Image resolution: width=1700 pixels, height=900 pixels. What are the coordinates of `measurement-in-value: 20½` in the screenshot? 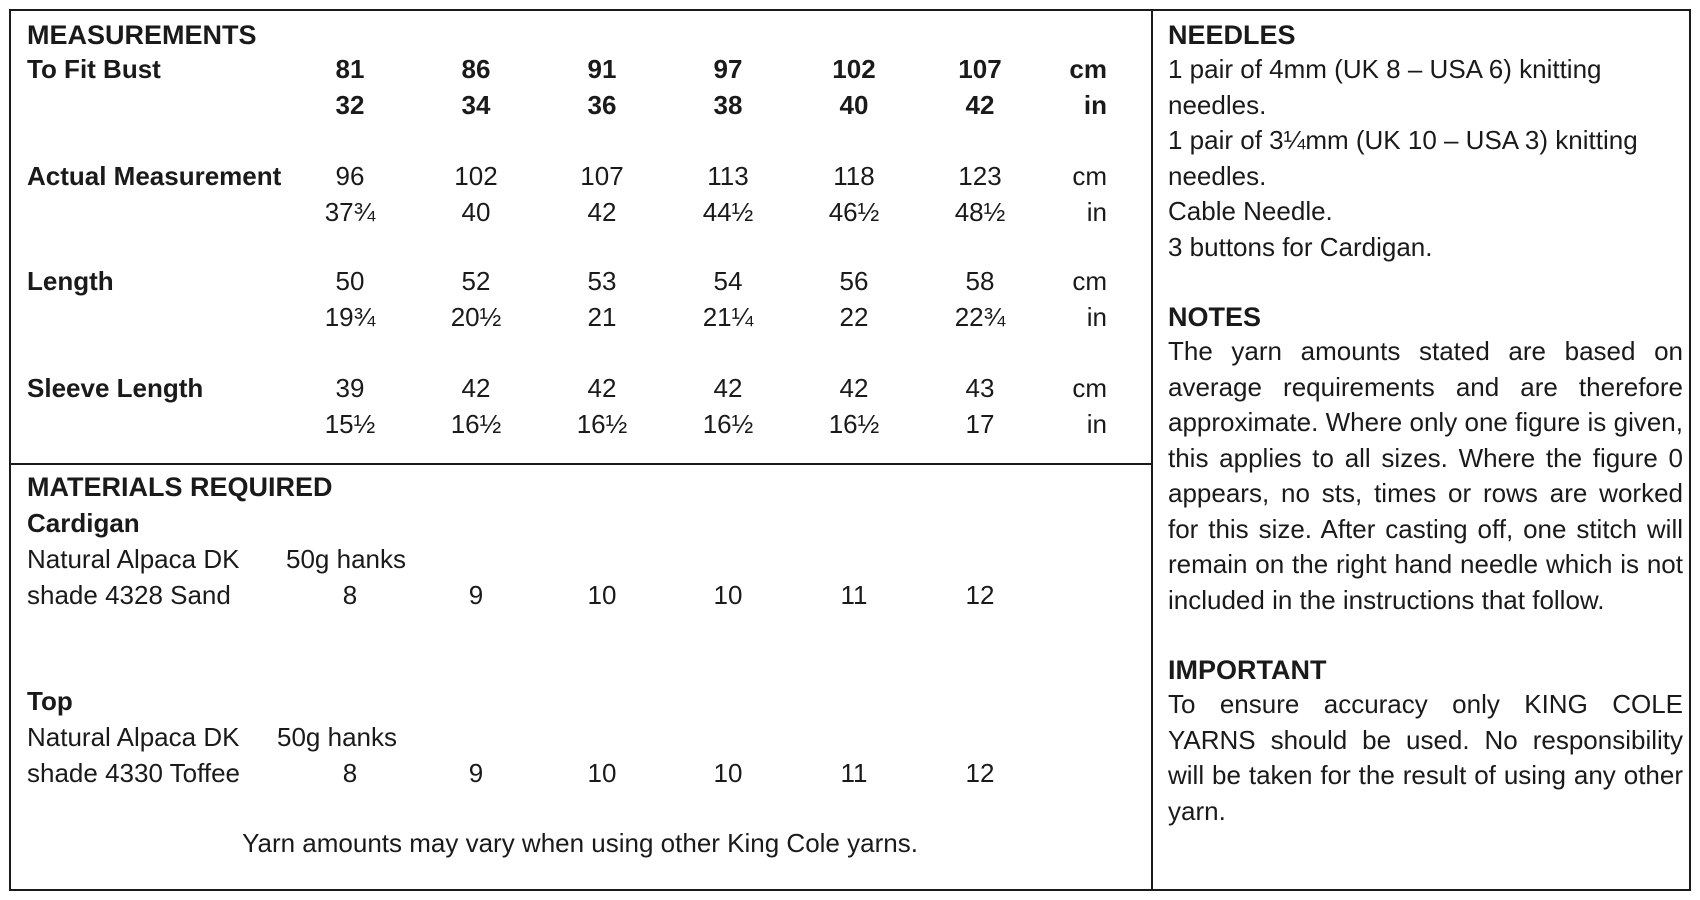 It's located at (476, 317).